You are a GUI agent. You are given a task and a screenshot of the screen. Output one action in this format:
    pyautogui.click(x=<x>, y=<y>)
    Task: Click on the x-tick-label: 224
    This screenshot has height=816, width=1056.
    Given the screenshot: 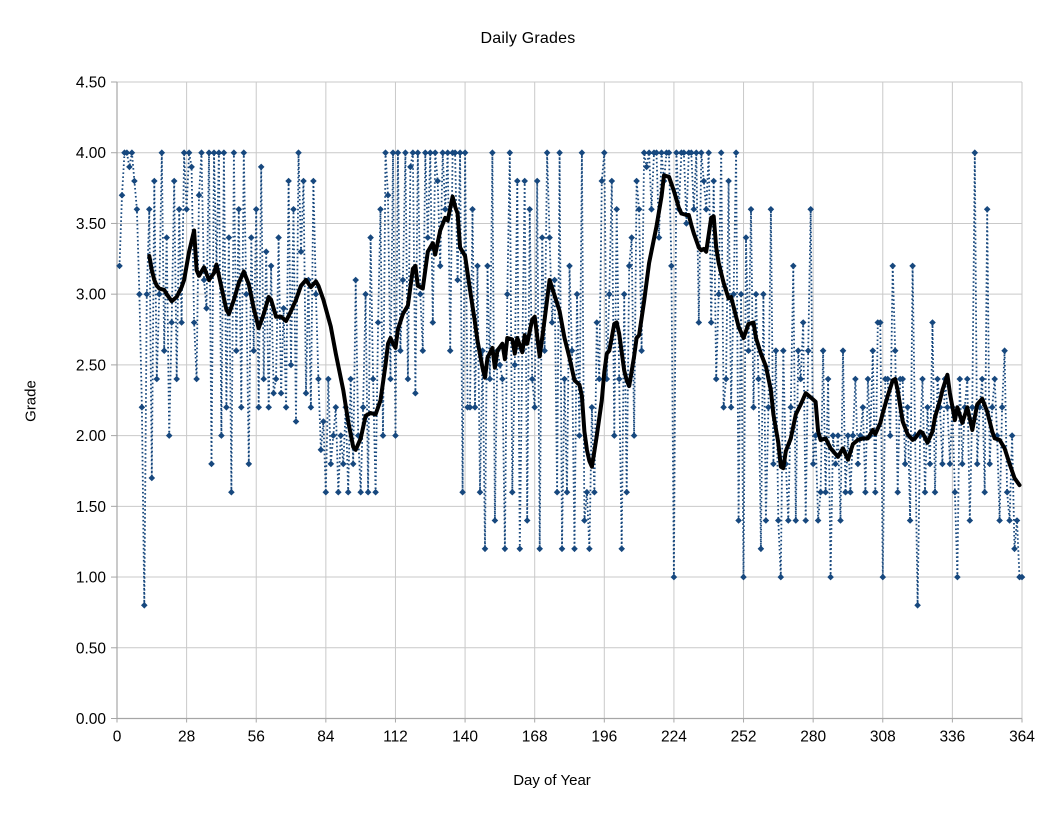 What is the action you would take?
    pyautogui.click(x=674, y=737)
    